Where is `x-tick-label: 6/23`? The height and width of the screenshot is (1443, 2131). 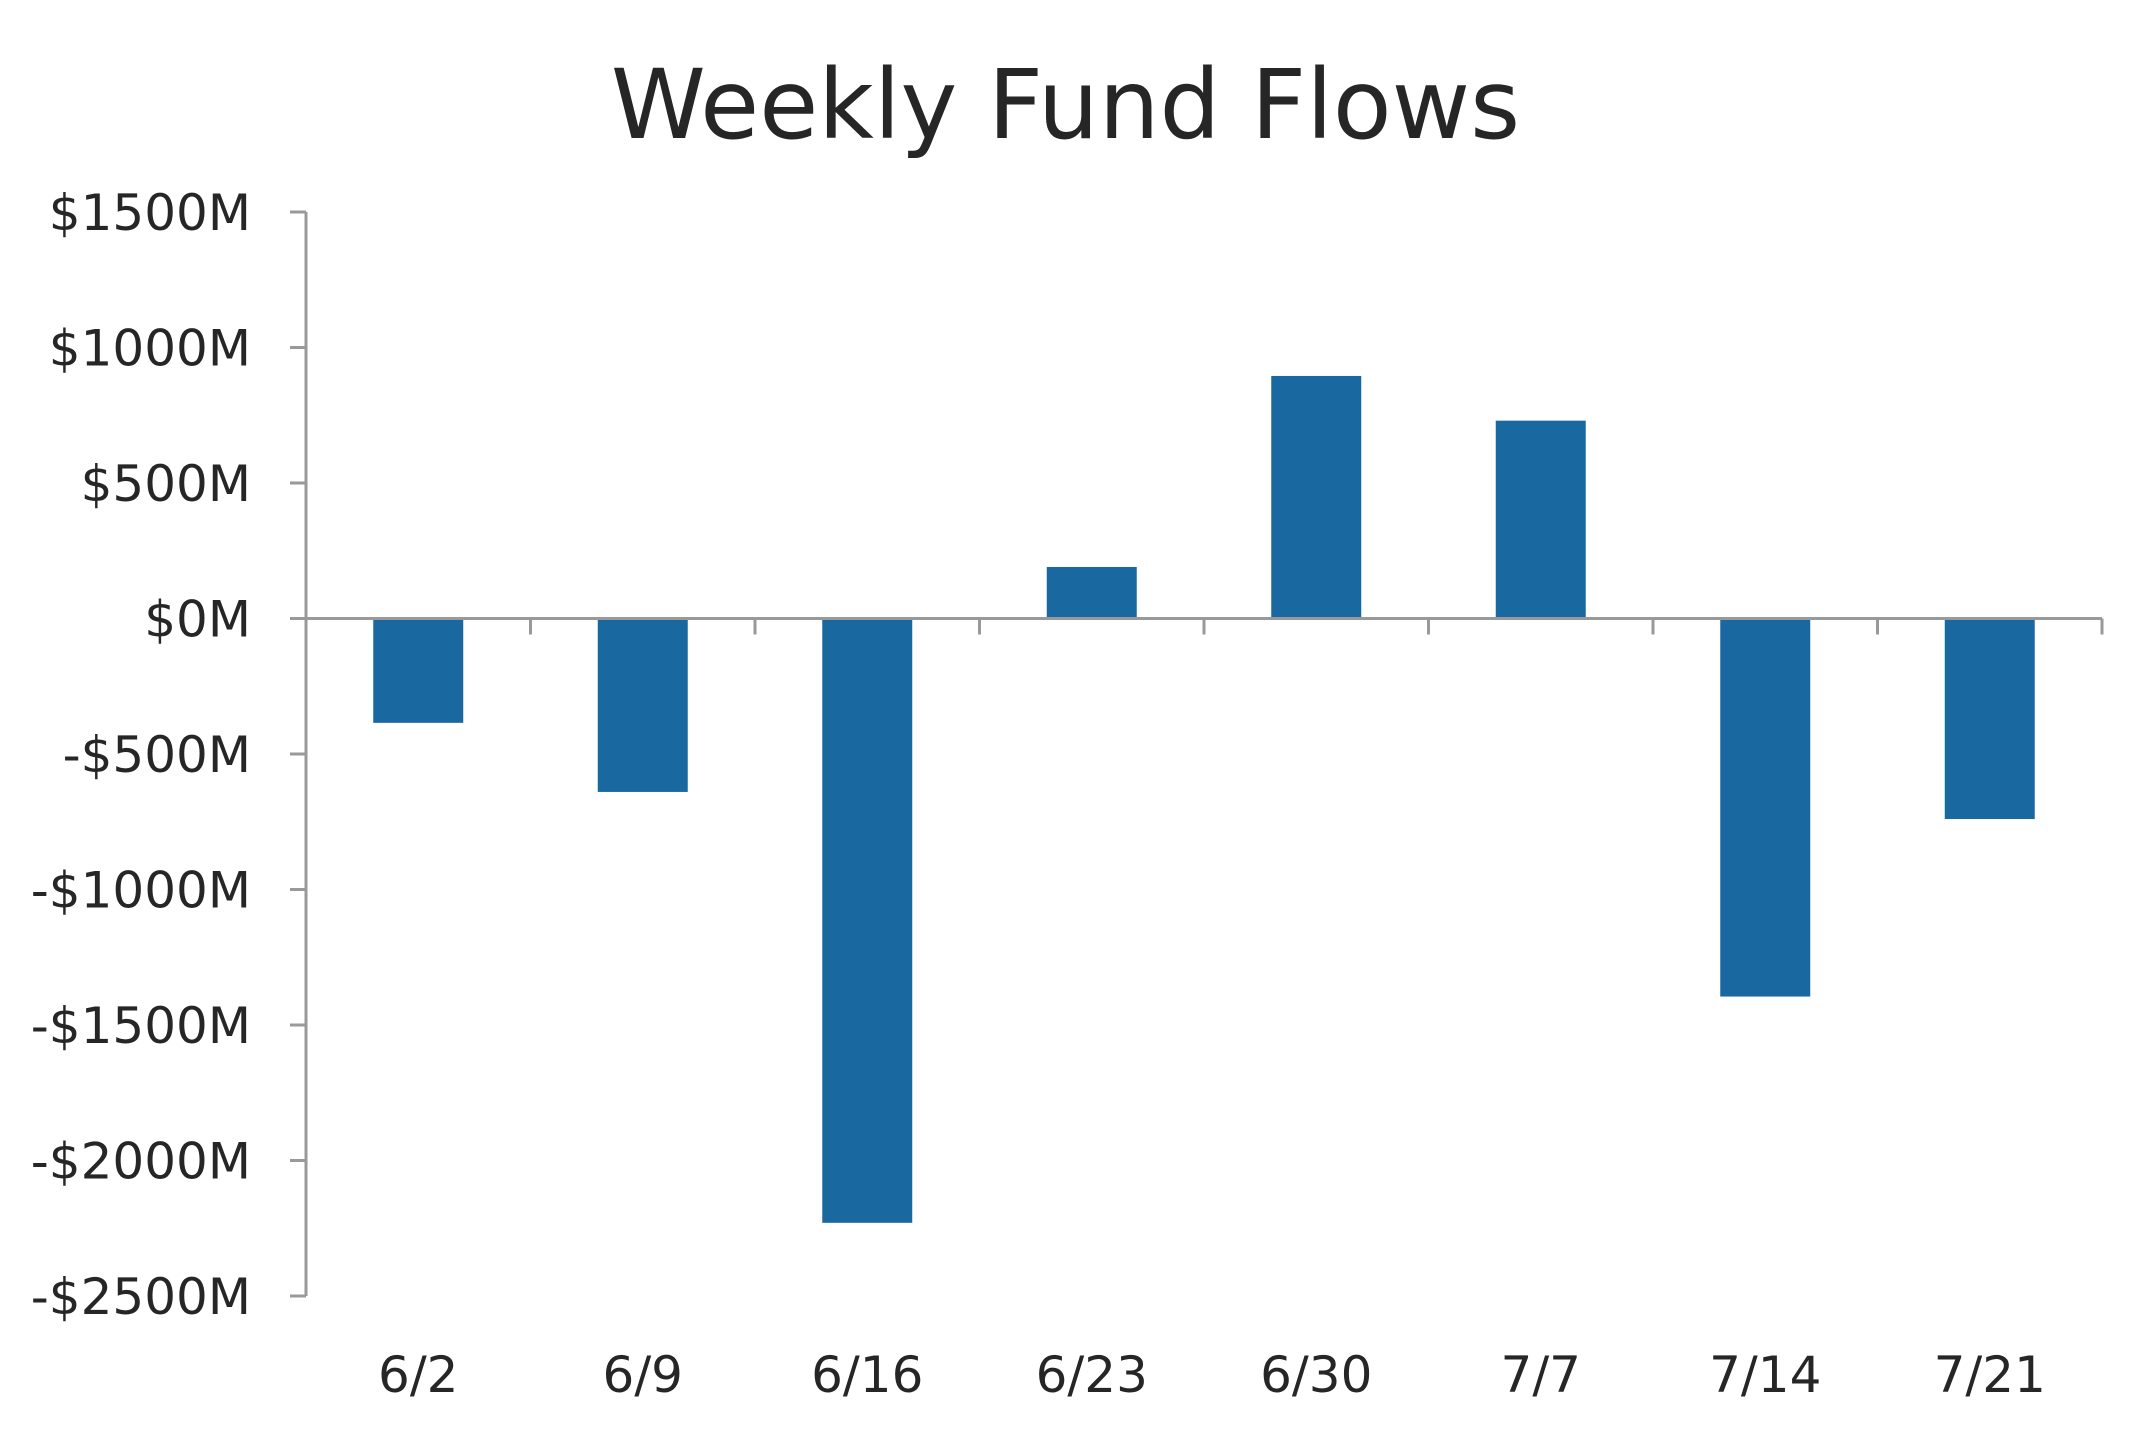 x-tick-label: 6/23 is located at coordinates (1092, 1375).